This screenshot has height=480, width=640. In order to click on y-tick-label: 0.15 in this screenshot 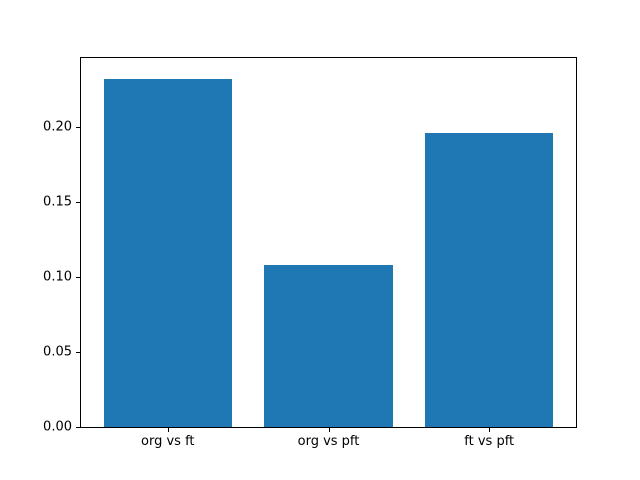, I will do `click(57, 202)`.